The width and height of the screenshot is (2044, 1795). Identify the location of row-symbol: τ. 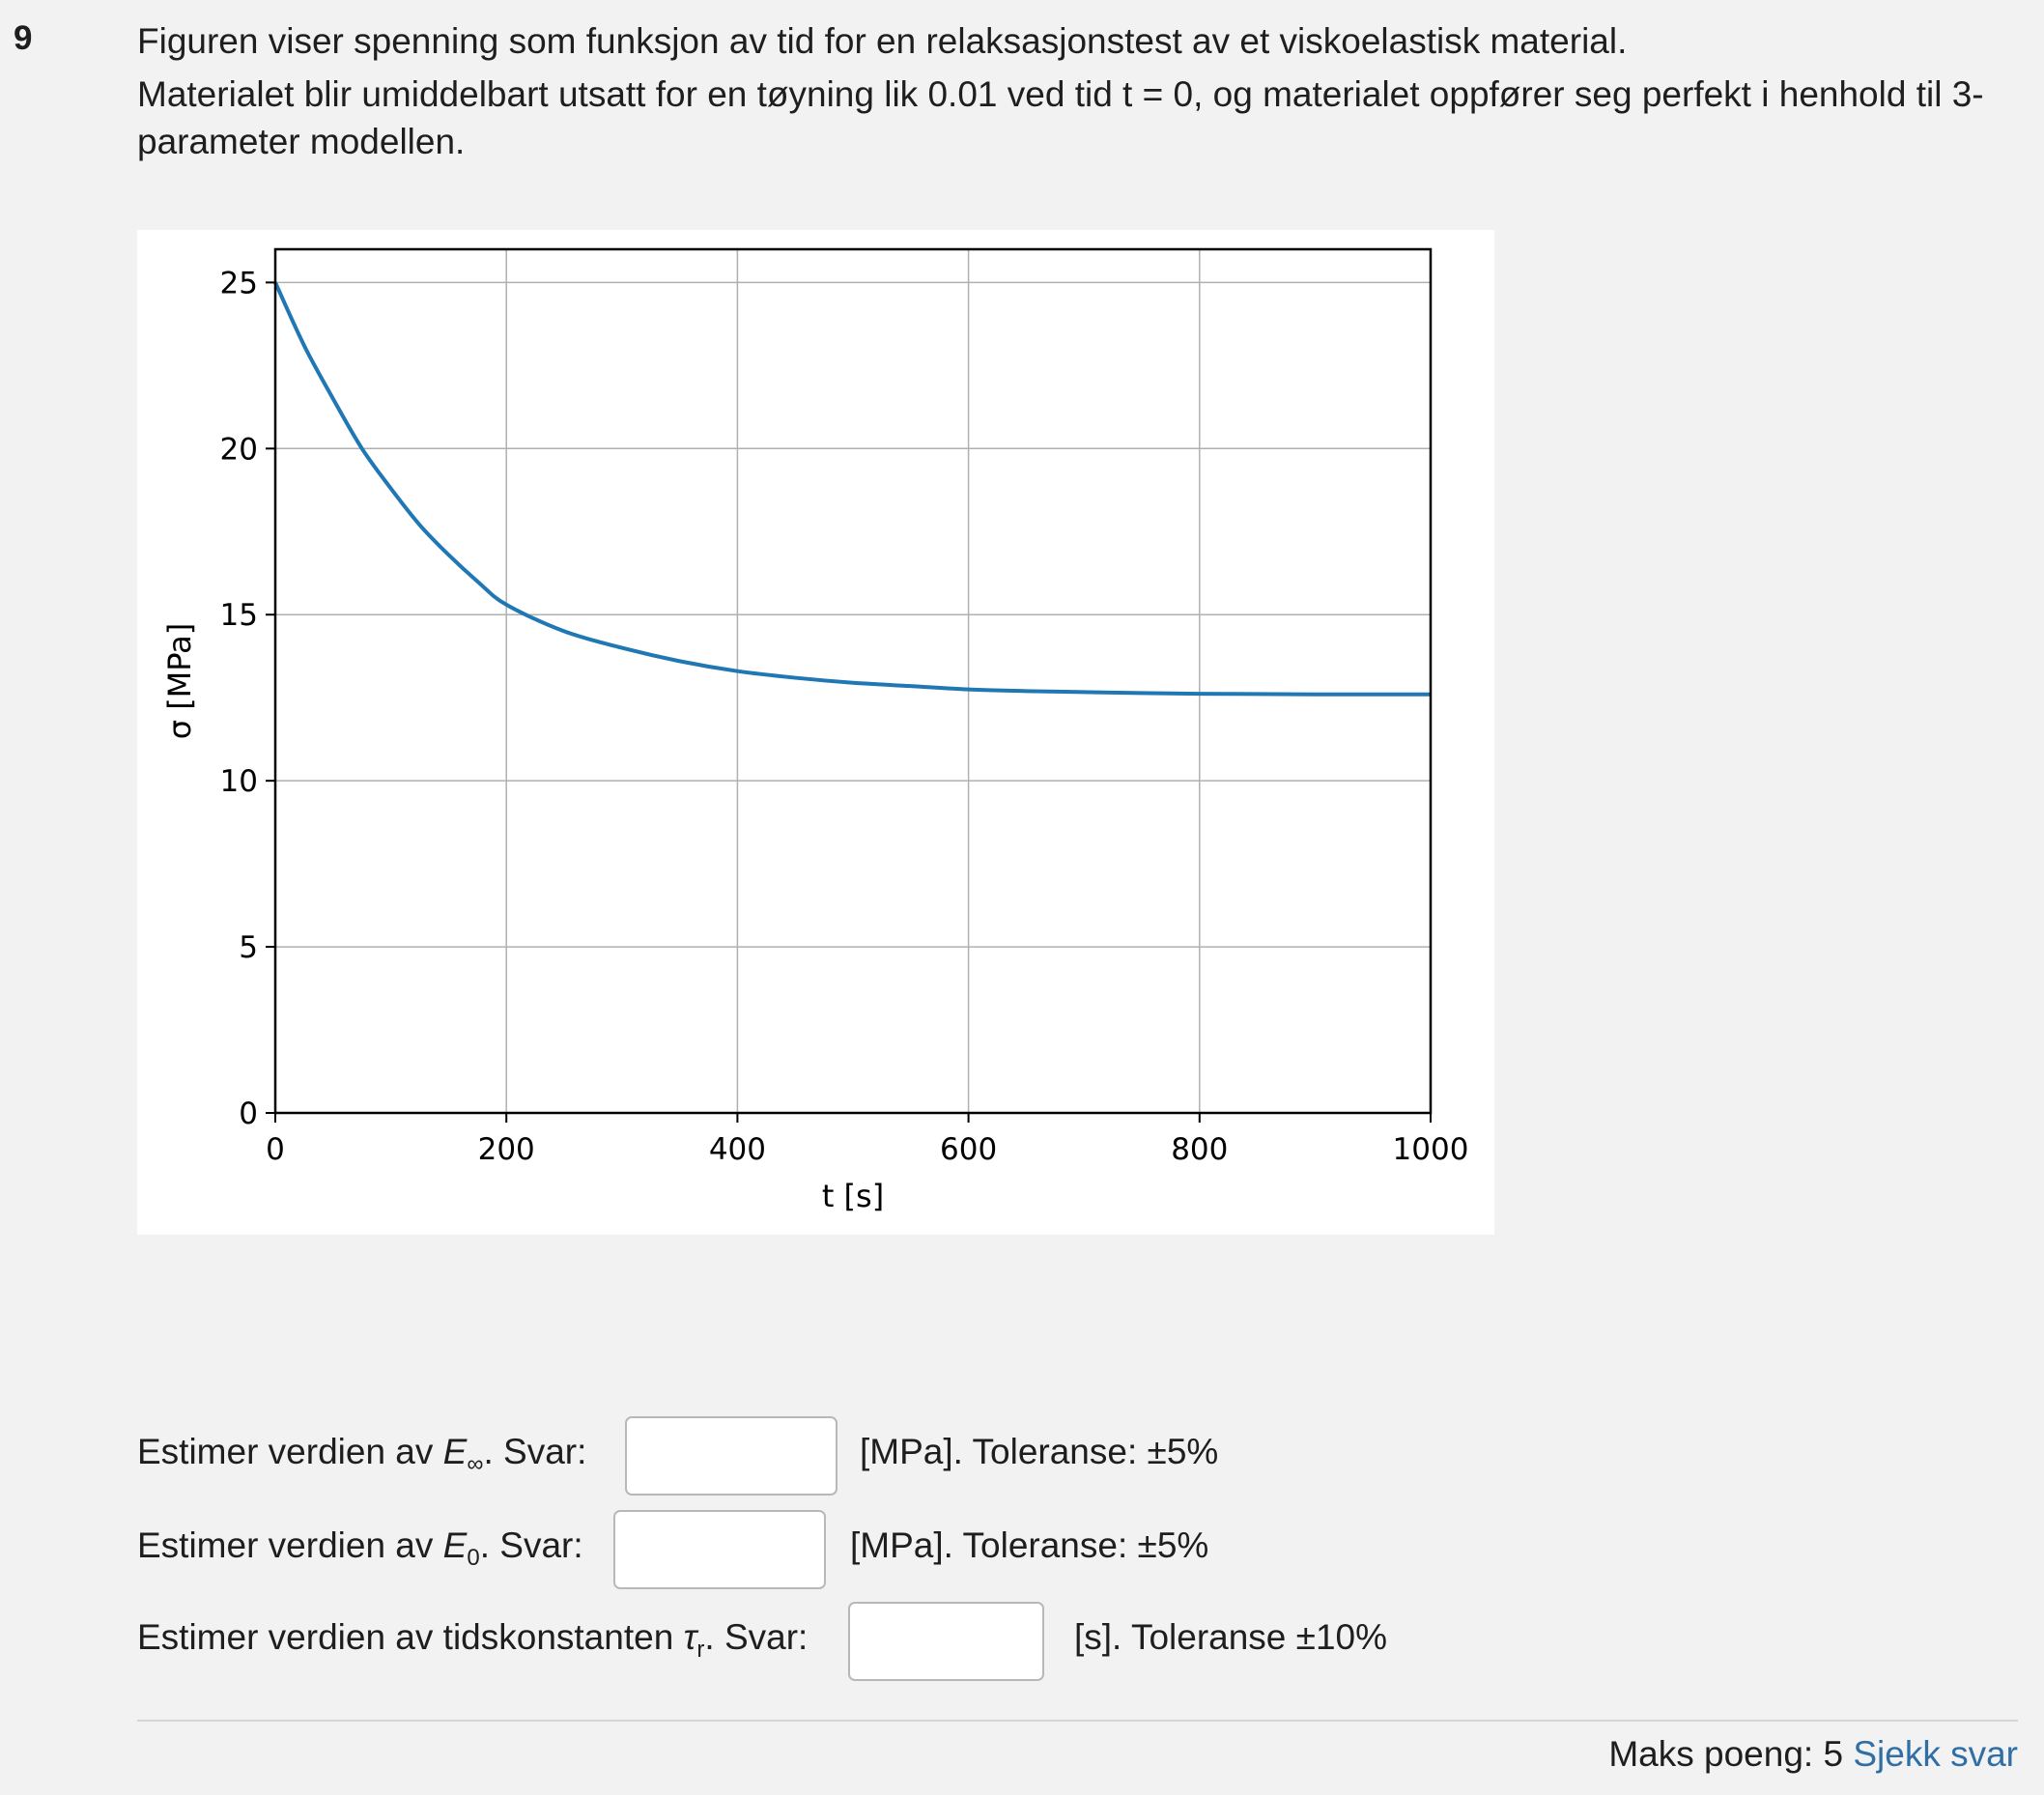
(690, 1637).